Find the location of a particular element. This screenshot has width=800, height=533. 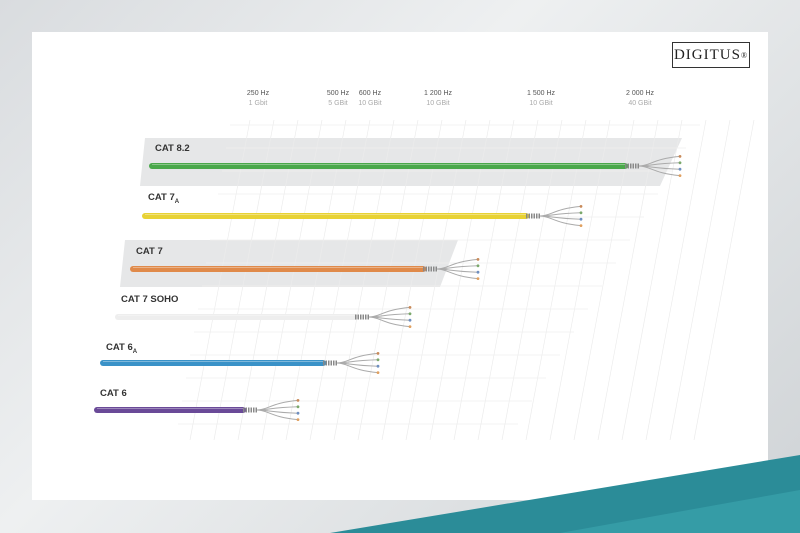

cable-label: CAT 6A is located at coordinates (121, 348).